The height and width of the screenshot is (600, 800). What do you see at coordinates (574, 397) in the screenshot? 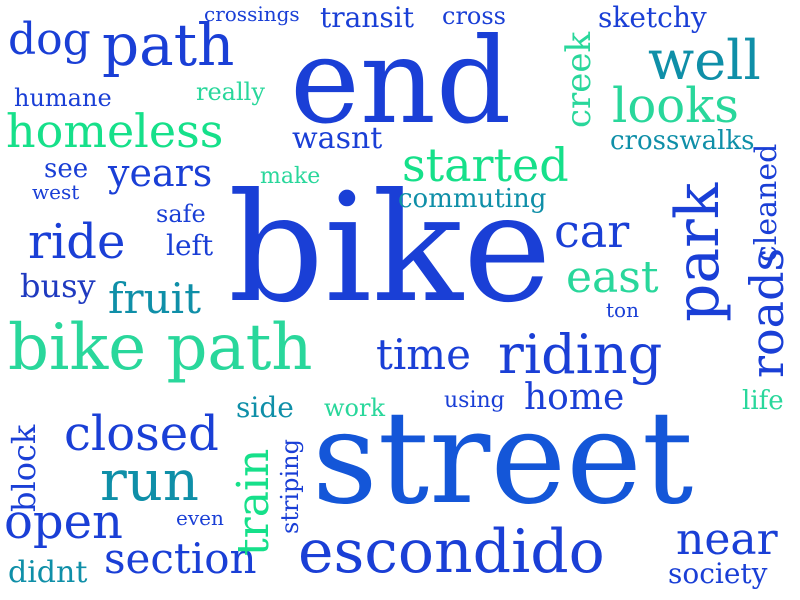
I see `word-home: home` at bounding box center [574, 397].